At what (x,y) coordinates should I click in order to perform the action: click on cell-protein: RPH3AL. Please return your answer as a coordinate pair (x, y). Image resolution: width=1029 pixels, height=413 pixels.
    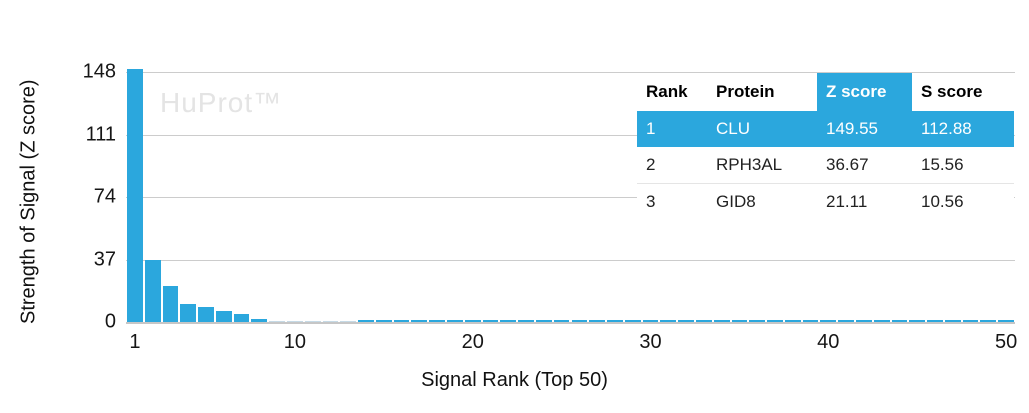
    Looking at the image, I should click on (749, 164).